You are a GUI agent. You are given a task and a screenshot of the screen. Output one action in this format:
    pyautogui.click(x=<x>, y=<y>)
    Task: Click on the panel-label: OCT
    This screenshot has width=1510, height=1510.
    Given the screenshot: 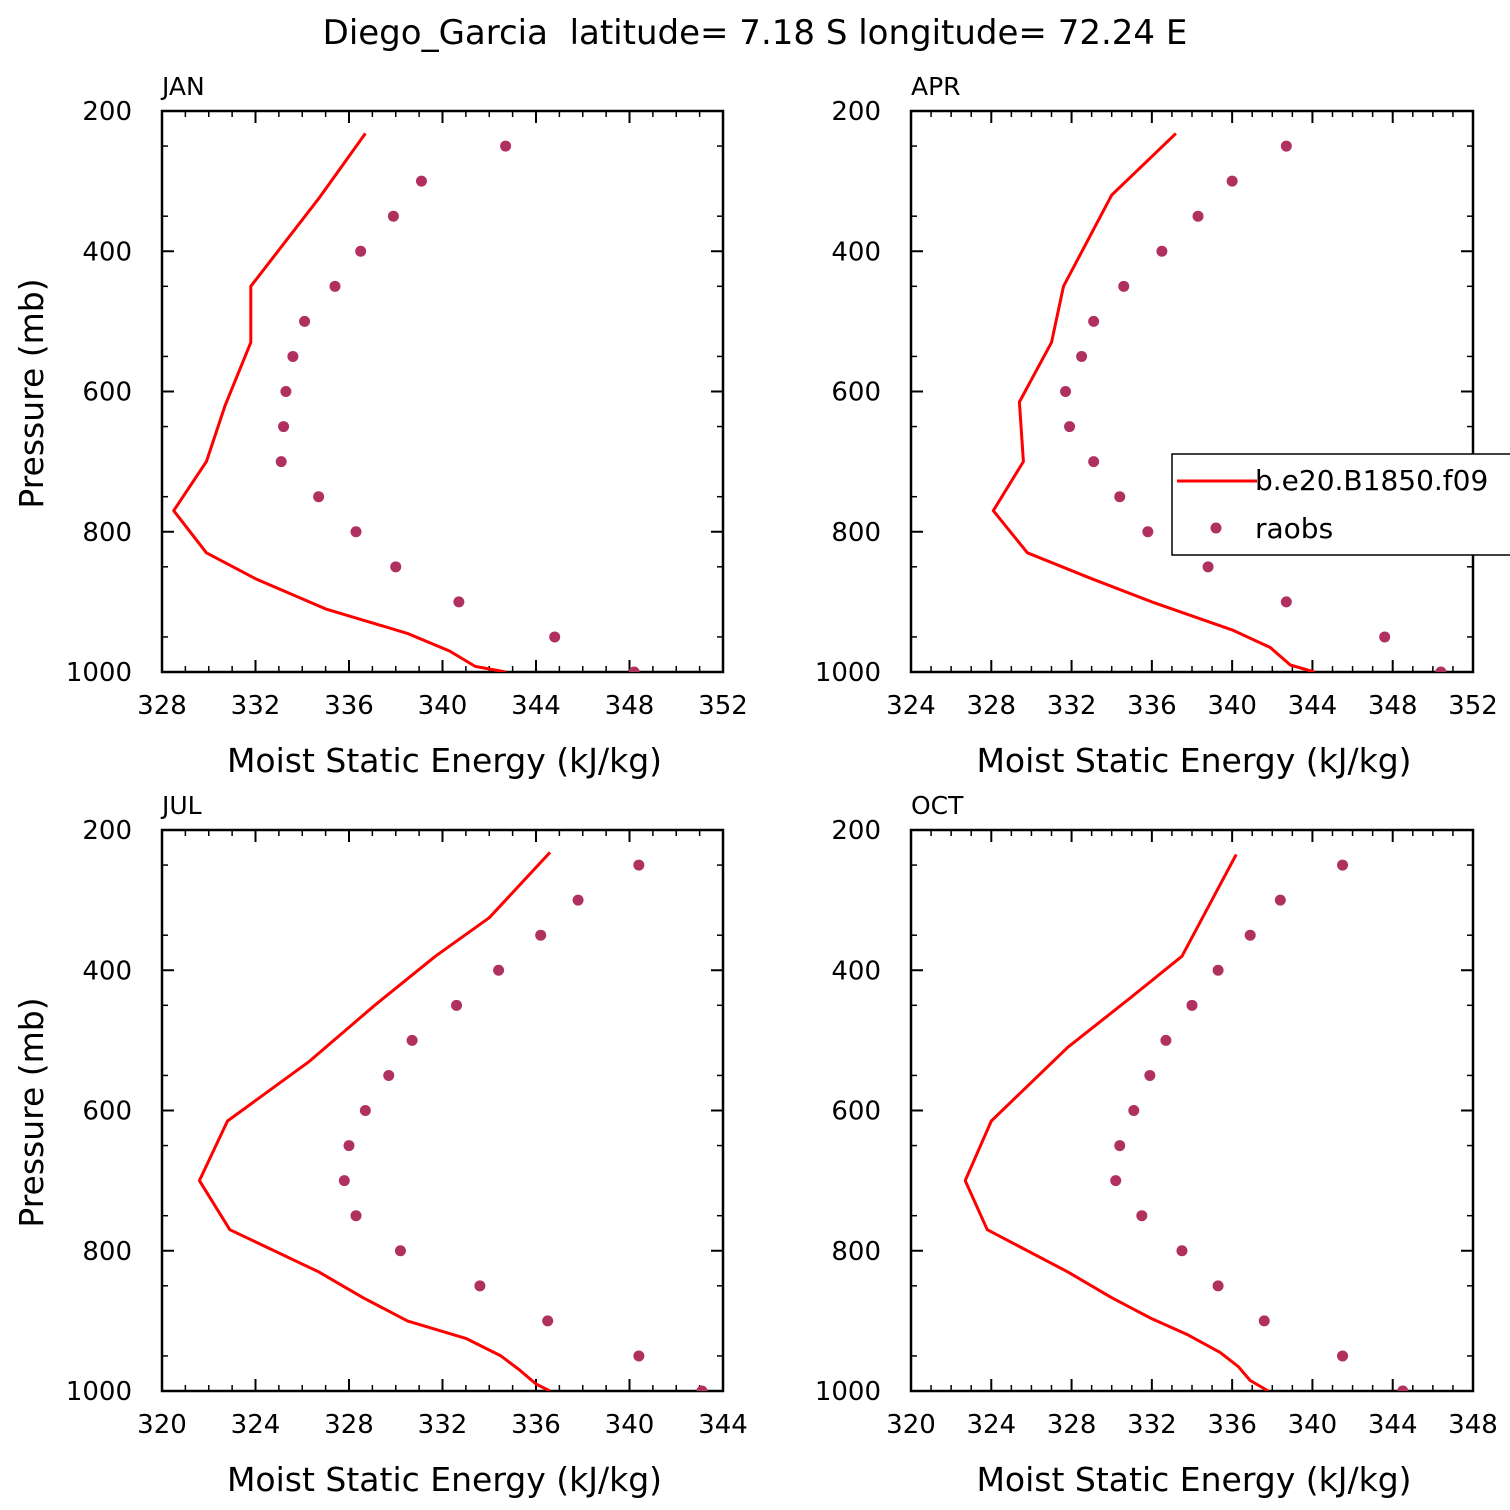 What is the action you would take?
    pyautogui.click(x=937, y=805)
    